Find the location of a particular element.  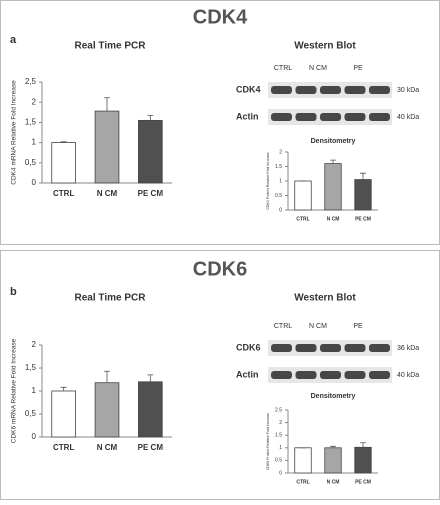

y-axis-label: CDK4 mRNA Relative Fold Increase is located at coordinates (14, 132).